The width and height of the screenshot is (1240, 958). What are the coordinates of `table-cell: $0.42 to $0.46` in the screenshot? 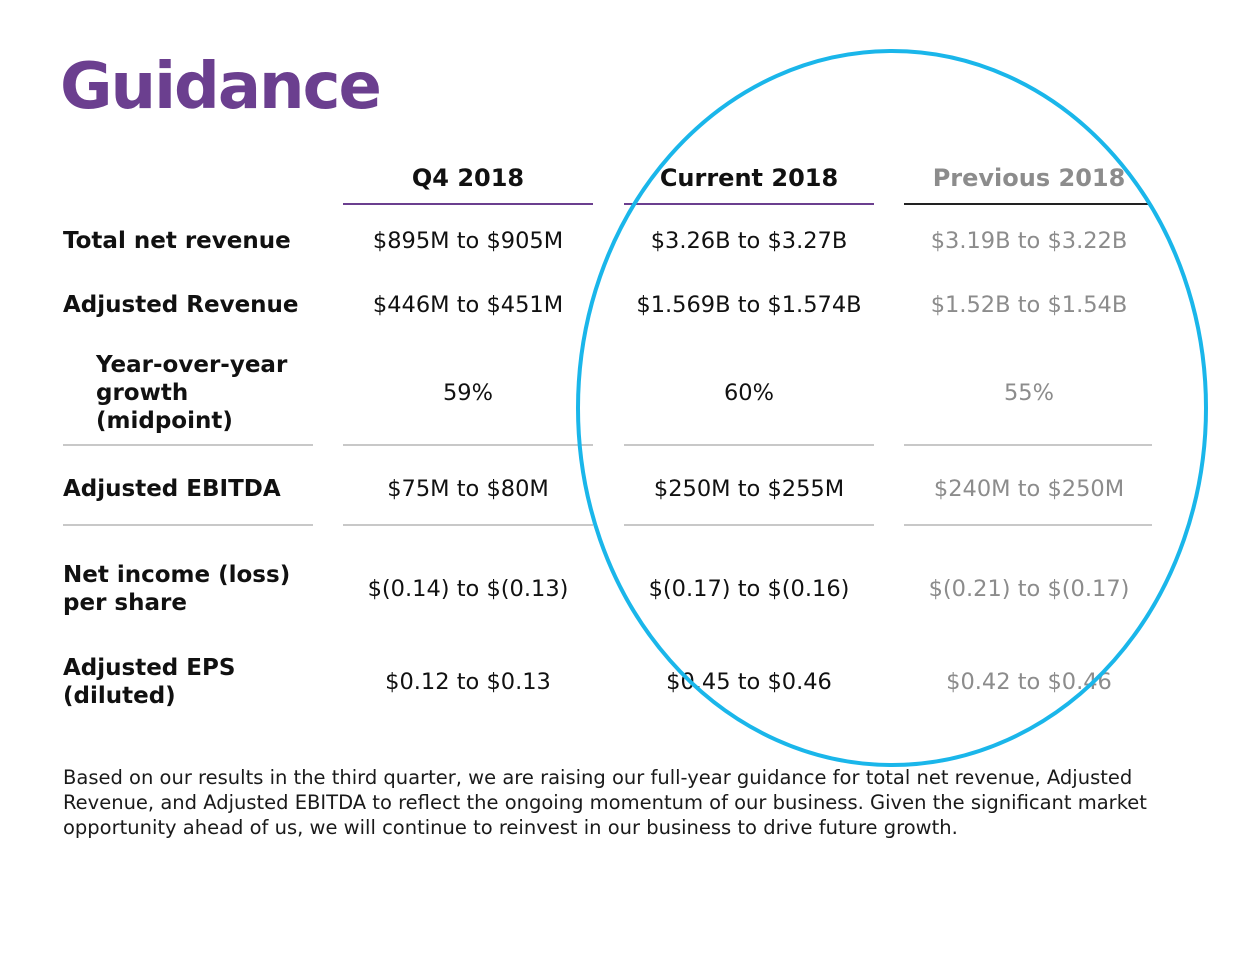 It's located at (1029, 682).